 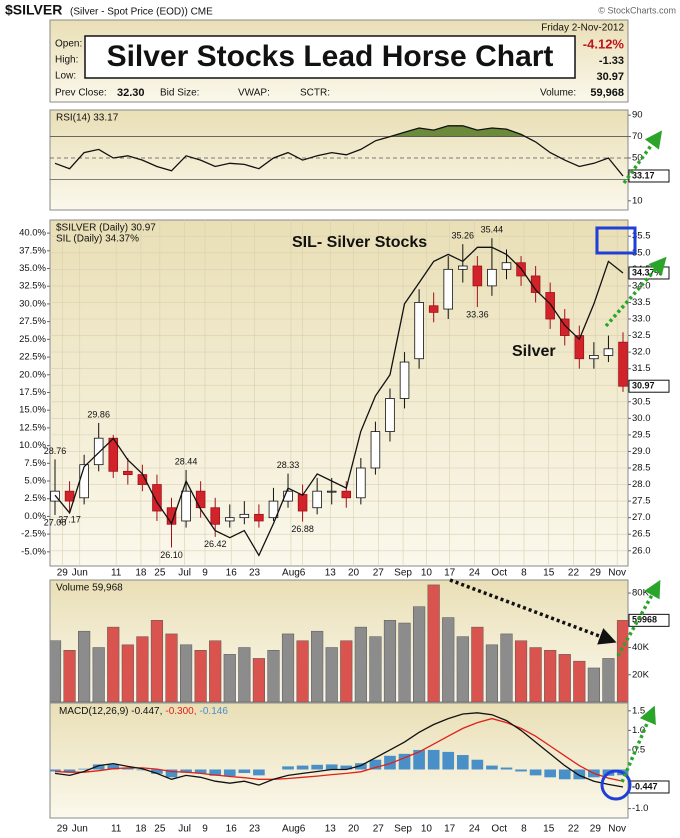 What do you see at coordinates (141, 573) in the screenshot?
I see `x-tick-label: 18` at bounding box center [141, 573].